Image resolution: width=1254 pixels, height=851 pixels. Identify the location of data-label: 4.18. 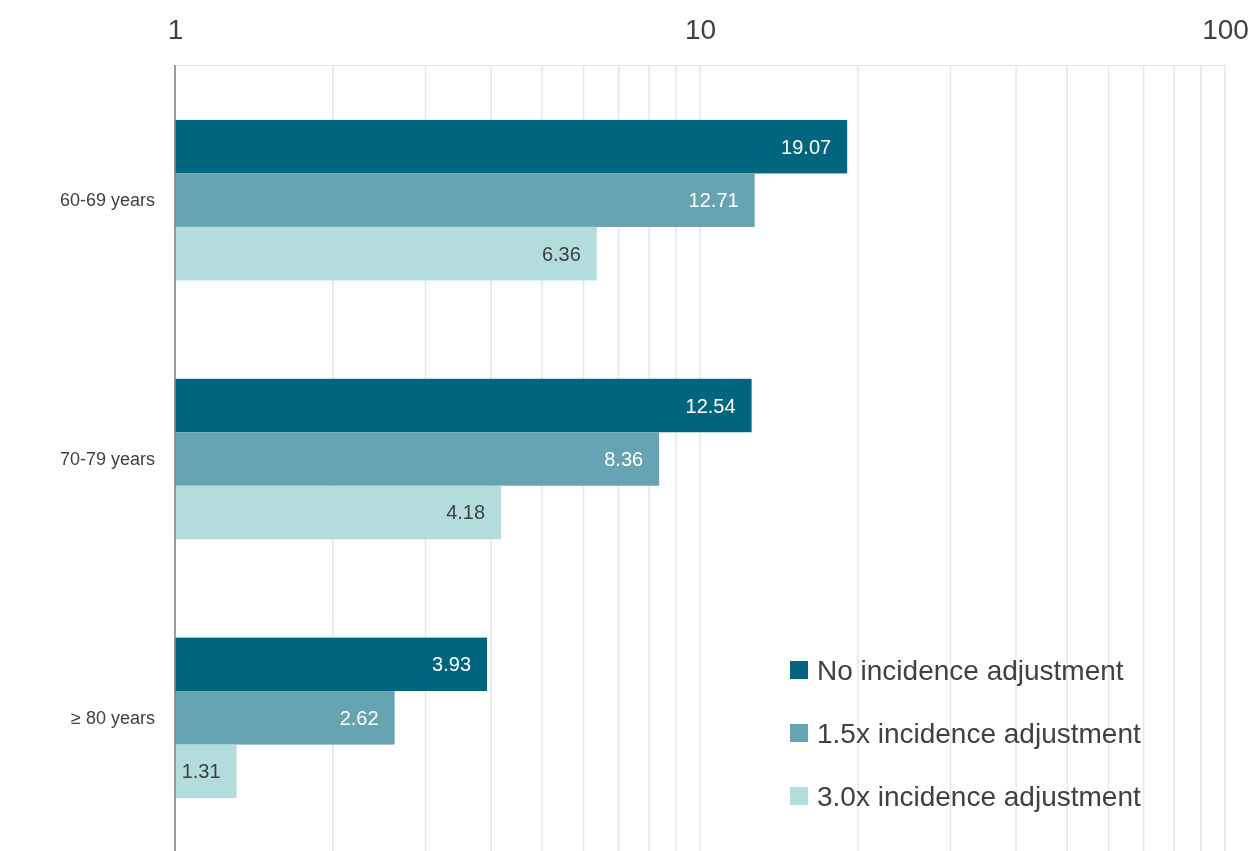
(466, 512).